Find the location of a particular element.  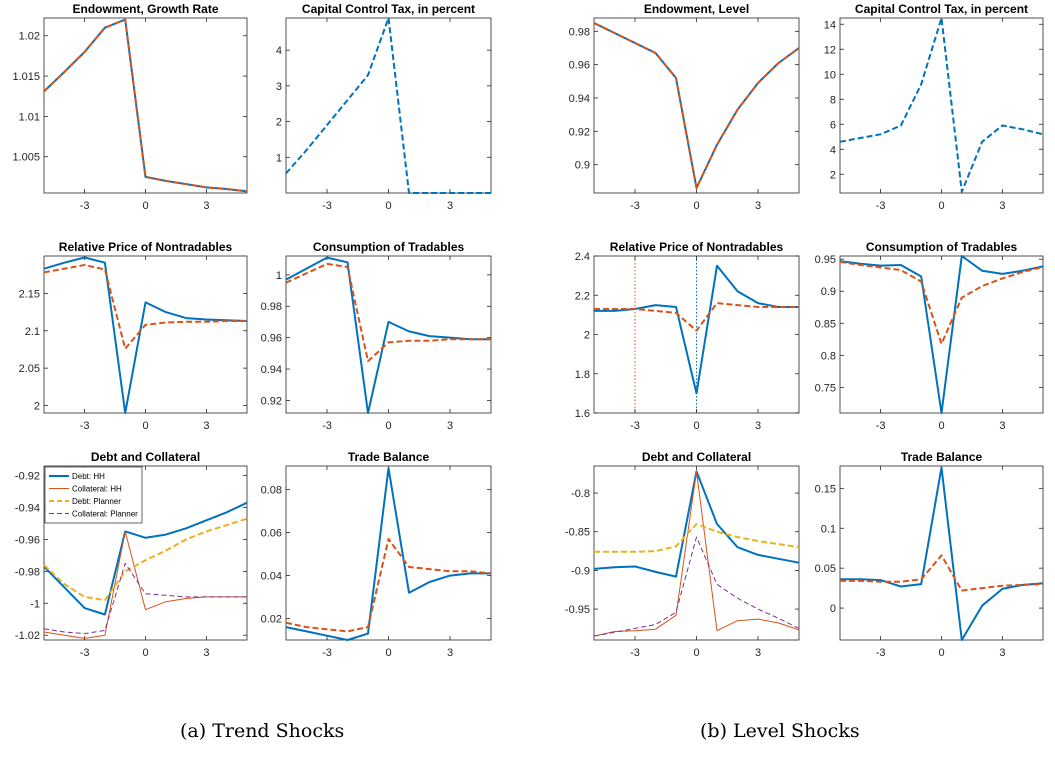

legend-label: Collateral: HH is located at coordinates (97, 489).